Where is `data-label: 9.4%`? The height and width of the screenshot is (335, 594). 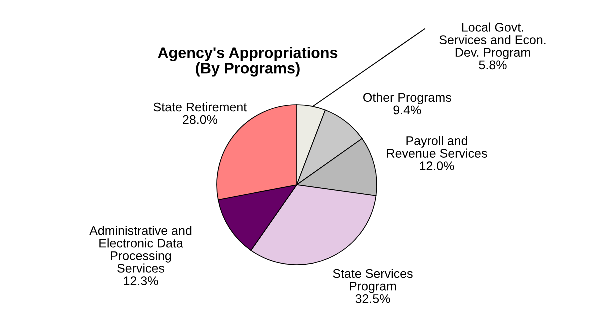 data-label: 9.4% is located at coordinates (408, 110).